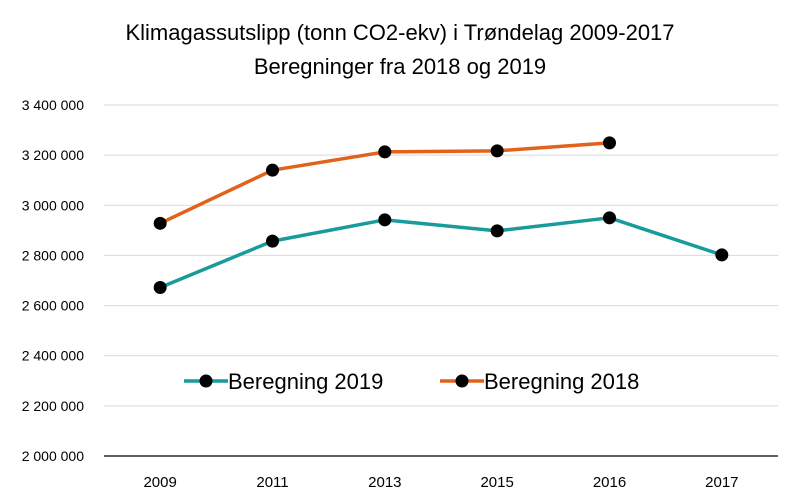 The image size is (800, 499). Describe the element at coordinates (561, 381) in the screenshot. I see `legend-label: Beregning 2018` at that location.